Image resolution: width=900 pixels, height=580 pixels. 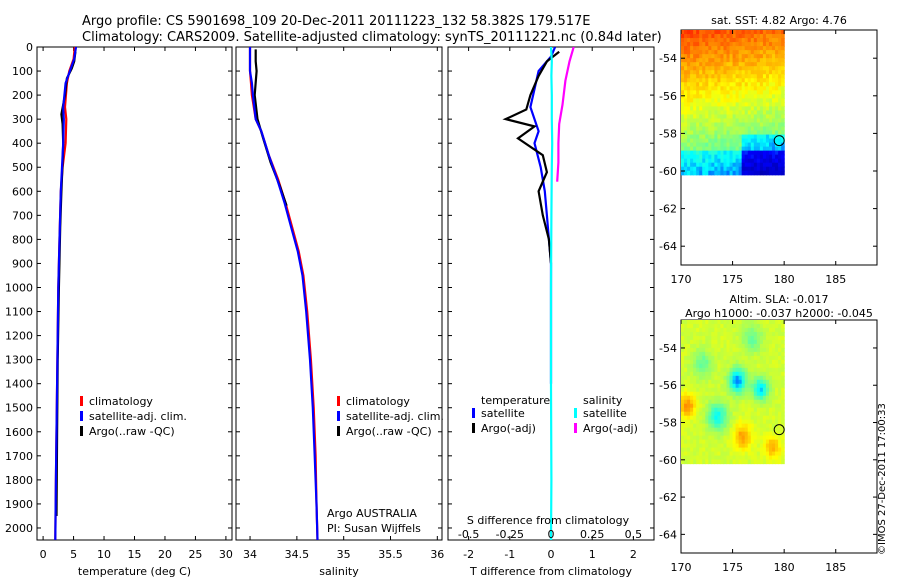 I want to click on x-tick-label: 34, so click(x=250, y=554).